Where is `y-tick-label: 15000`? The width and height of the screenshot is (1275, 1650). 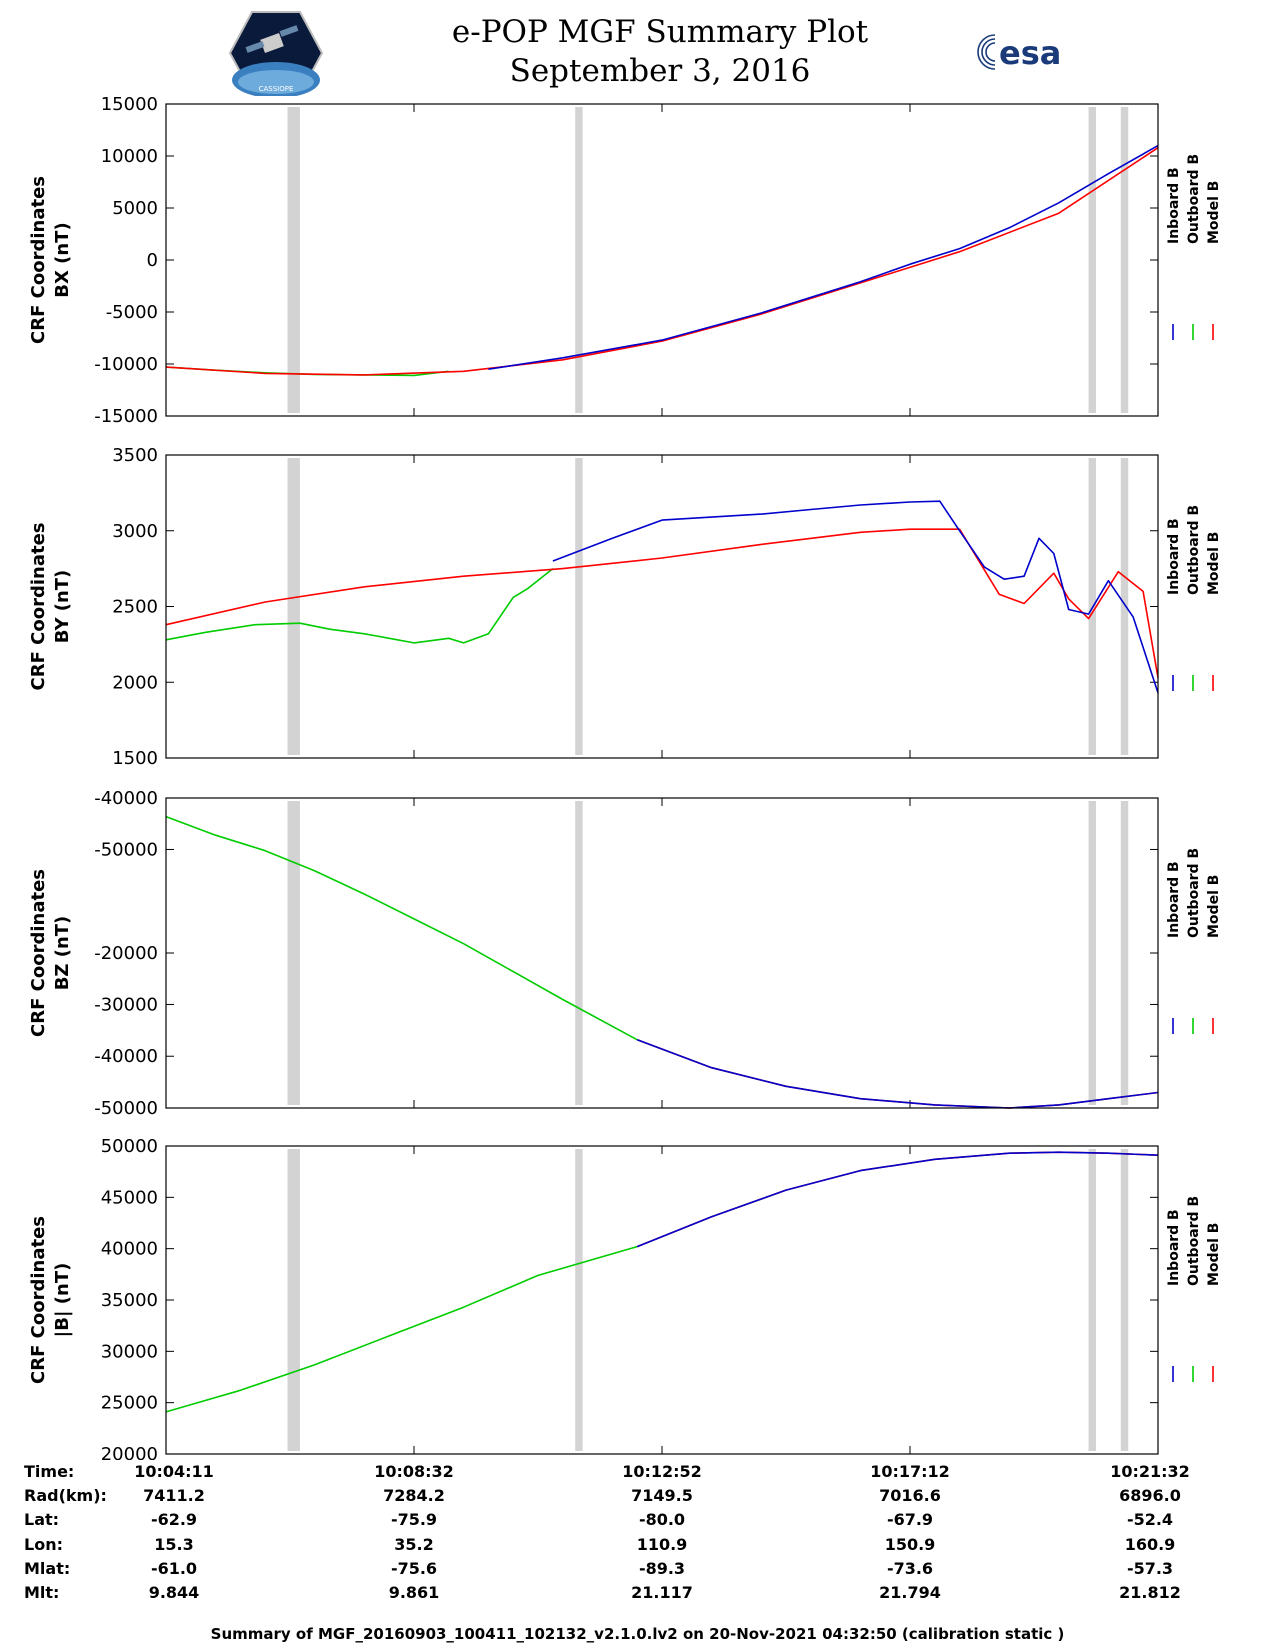 y-tick-label: 15000 is located at coordinates (129, 104).